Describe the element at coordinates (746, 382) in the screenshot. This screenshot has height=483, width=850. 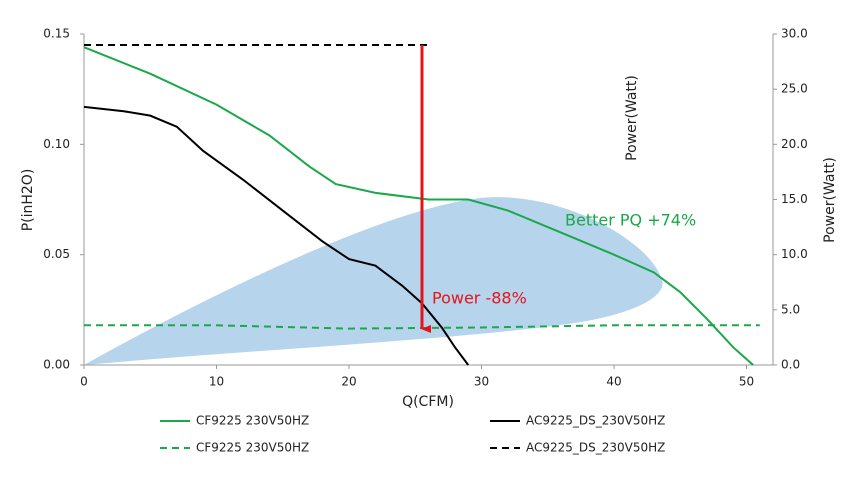
I see `x-tick-label: 50` at that location.